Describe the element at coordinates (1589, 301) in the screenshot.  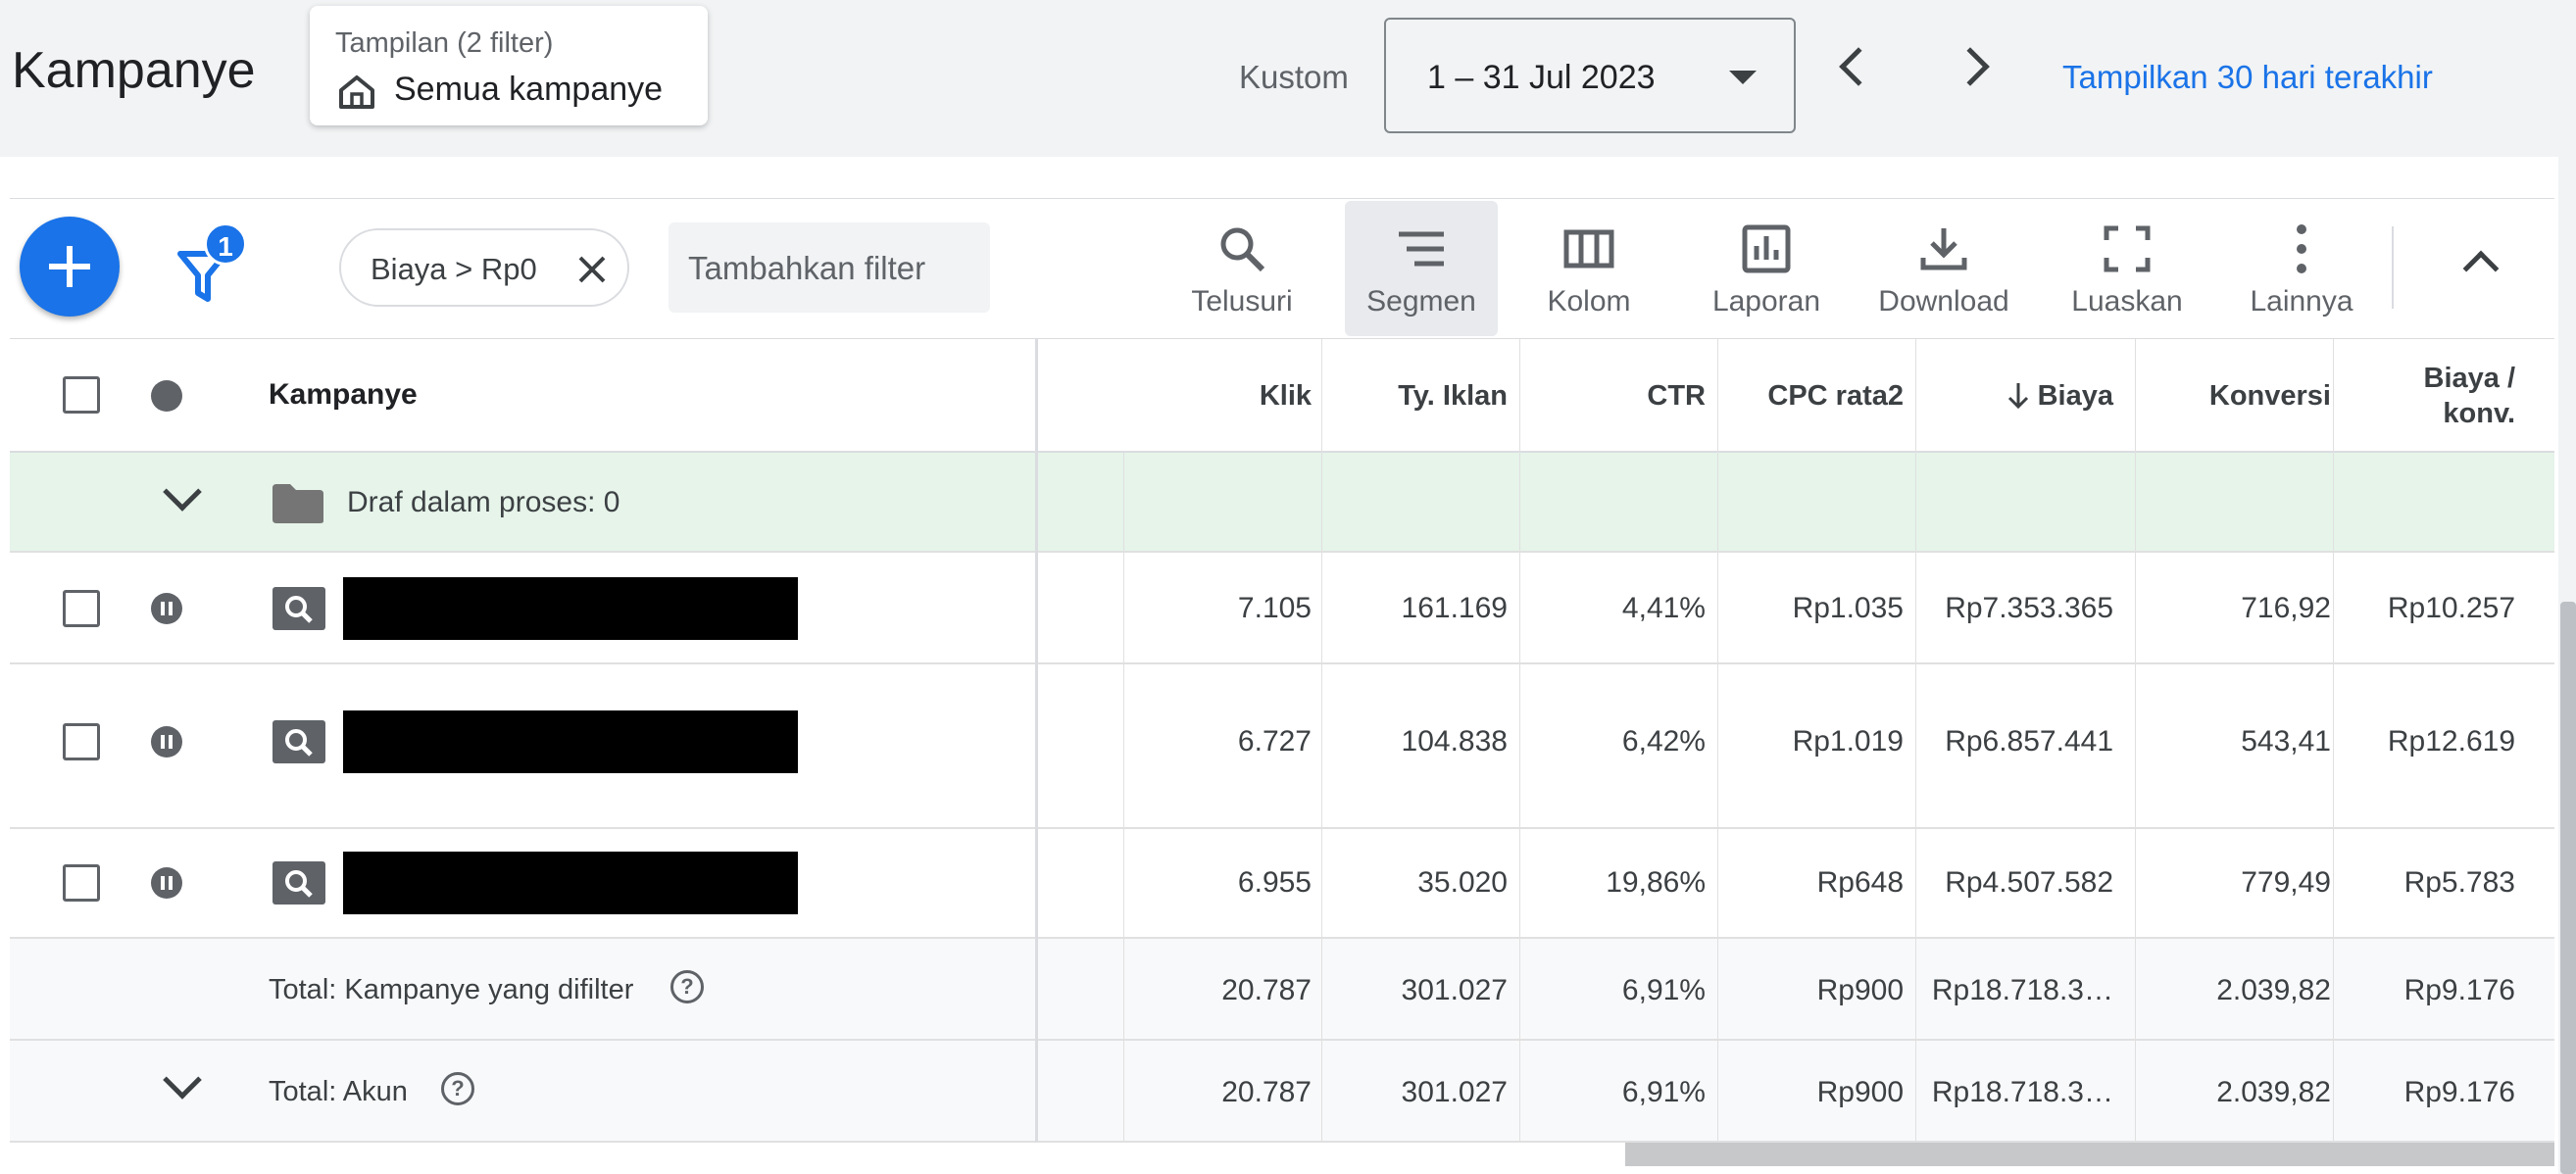
I see `columns-tool-label: Kolom` at that location.